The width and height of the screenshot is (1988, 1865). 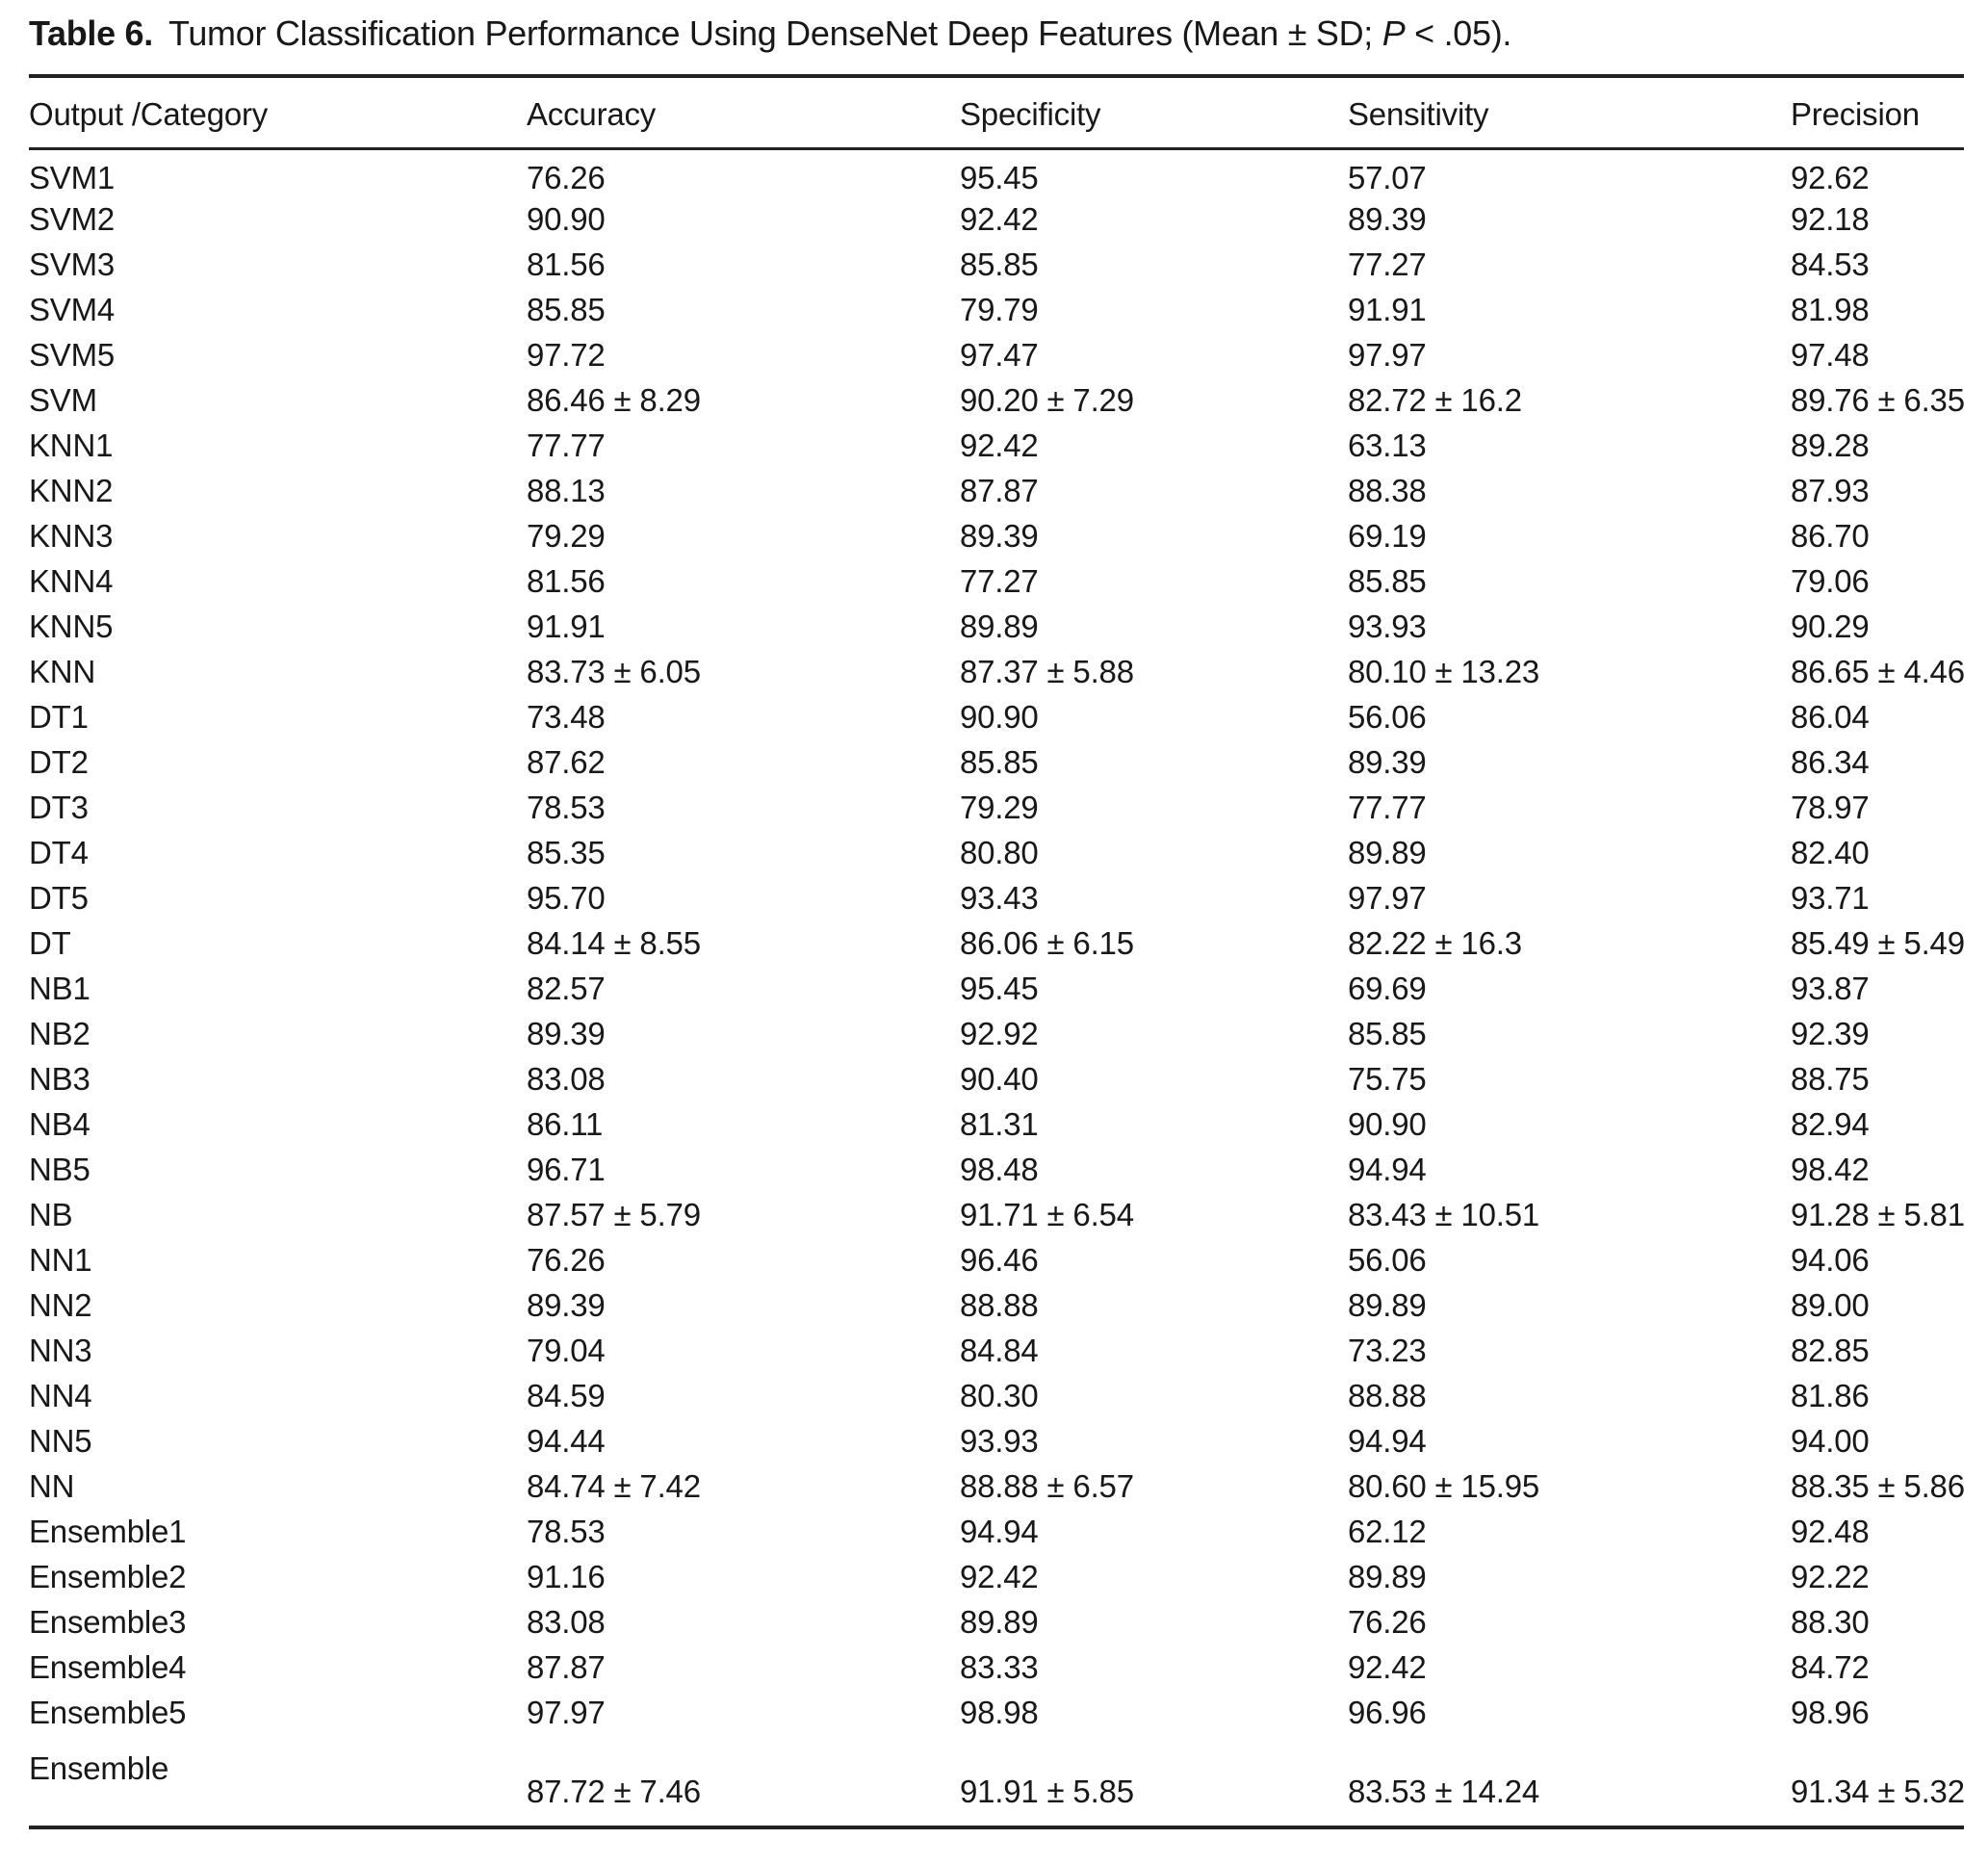 I want to click on cell-category: SVM4, so click(x=72, y=309).